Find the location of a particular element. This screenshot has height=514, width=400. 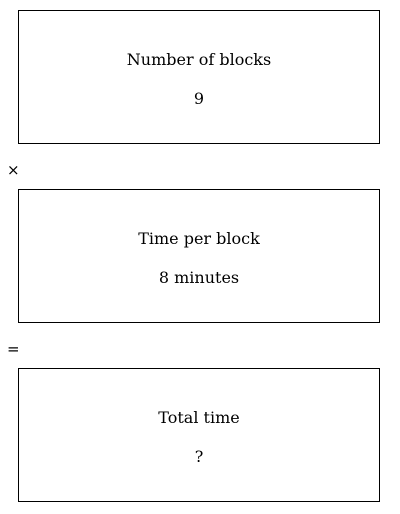

total-time-value: ? is located at coordinates (199, 456).